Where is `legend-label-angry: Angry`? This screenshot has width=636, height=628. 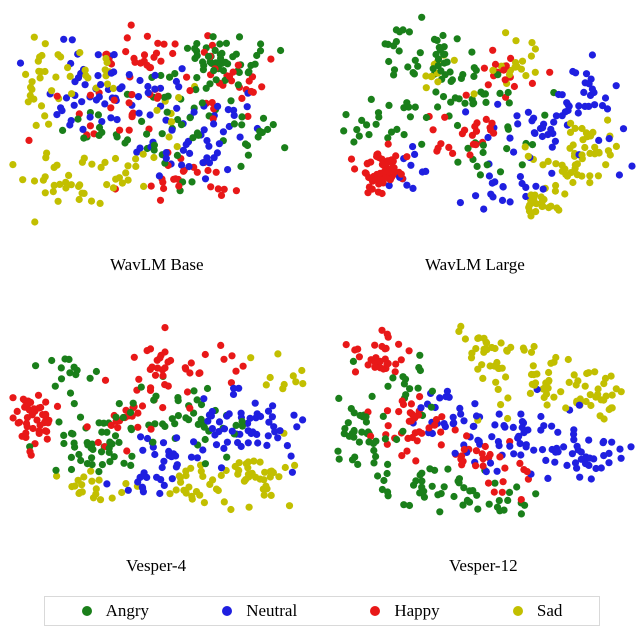
legend-label-angry: Angry is located at coordinates (127, 610).